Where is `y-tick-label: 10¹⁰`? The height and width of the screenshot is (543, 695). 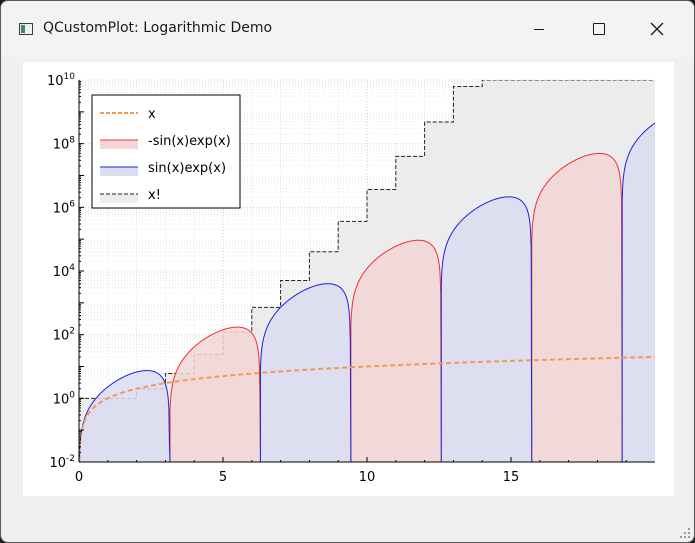
y-tick-label: 10¹⁰ is located at coordinates (61, 80).